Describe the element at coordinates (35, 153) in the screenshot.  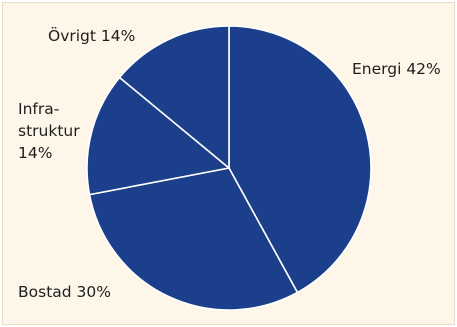
I see `slice-label-infrastruktur-value: 14%` at that location.